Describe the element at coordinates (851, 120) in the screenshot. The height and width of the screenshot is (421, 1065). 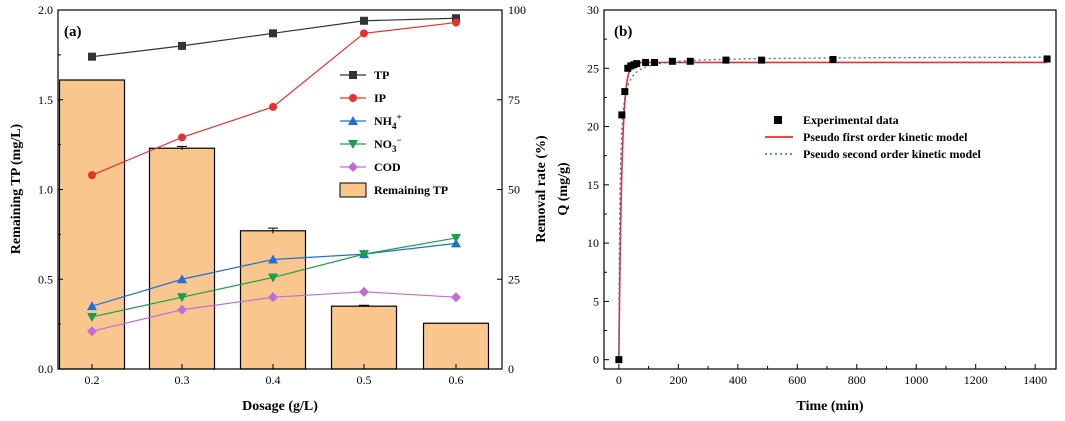
I see `legend-label: Experimental data` at that location.